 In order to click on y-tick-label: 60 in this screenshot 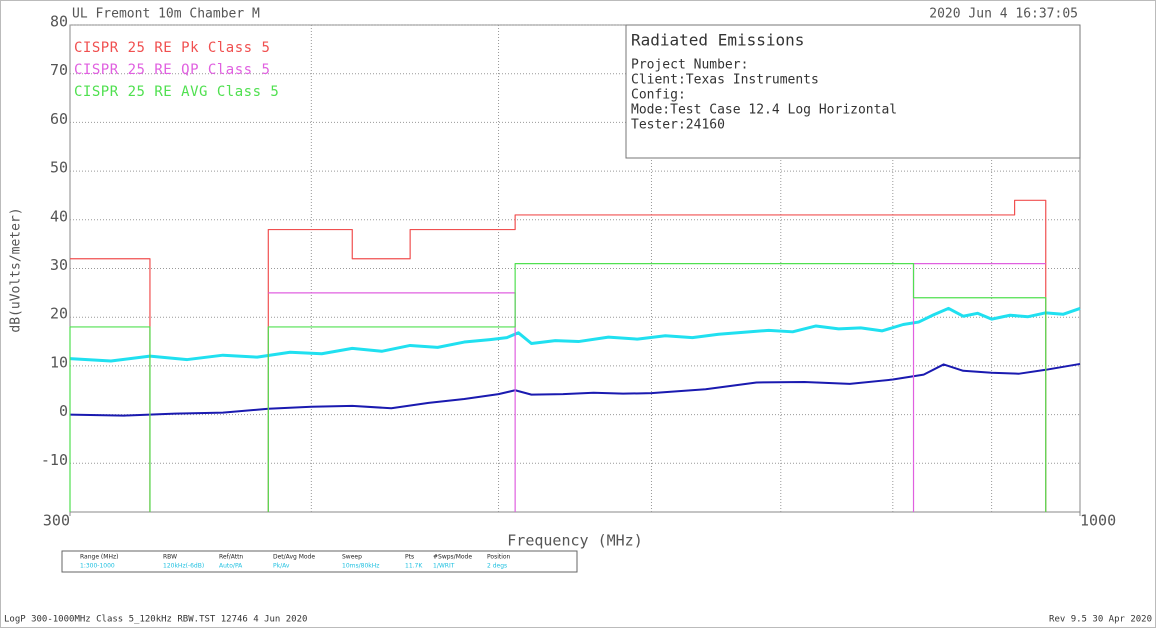, I will do `click(59, 119)`.